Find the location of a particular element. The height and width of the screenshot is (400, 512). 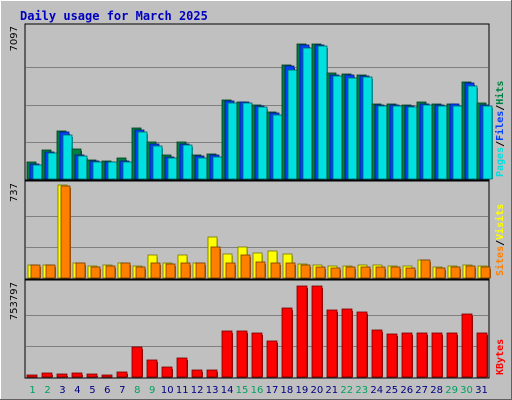

day-label-30: 30 is located at coordinates (466, 390).